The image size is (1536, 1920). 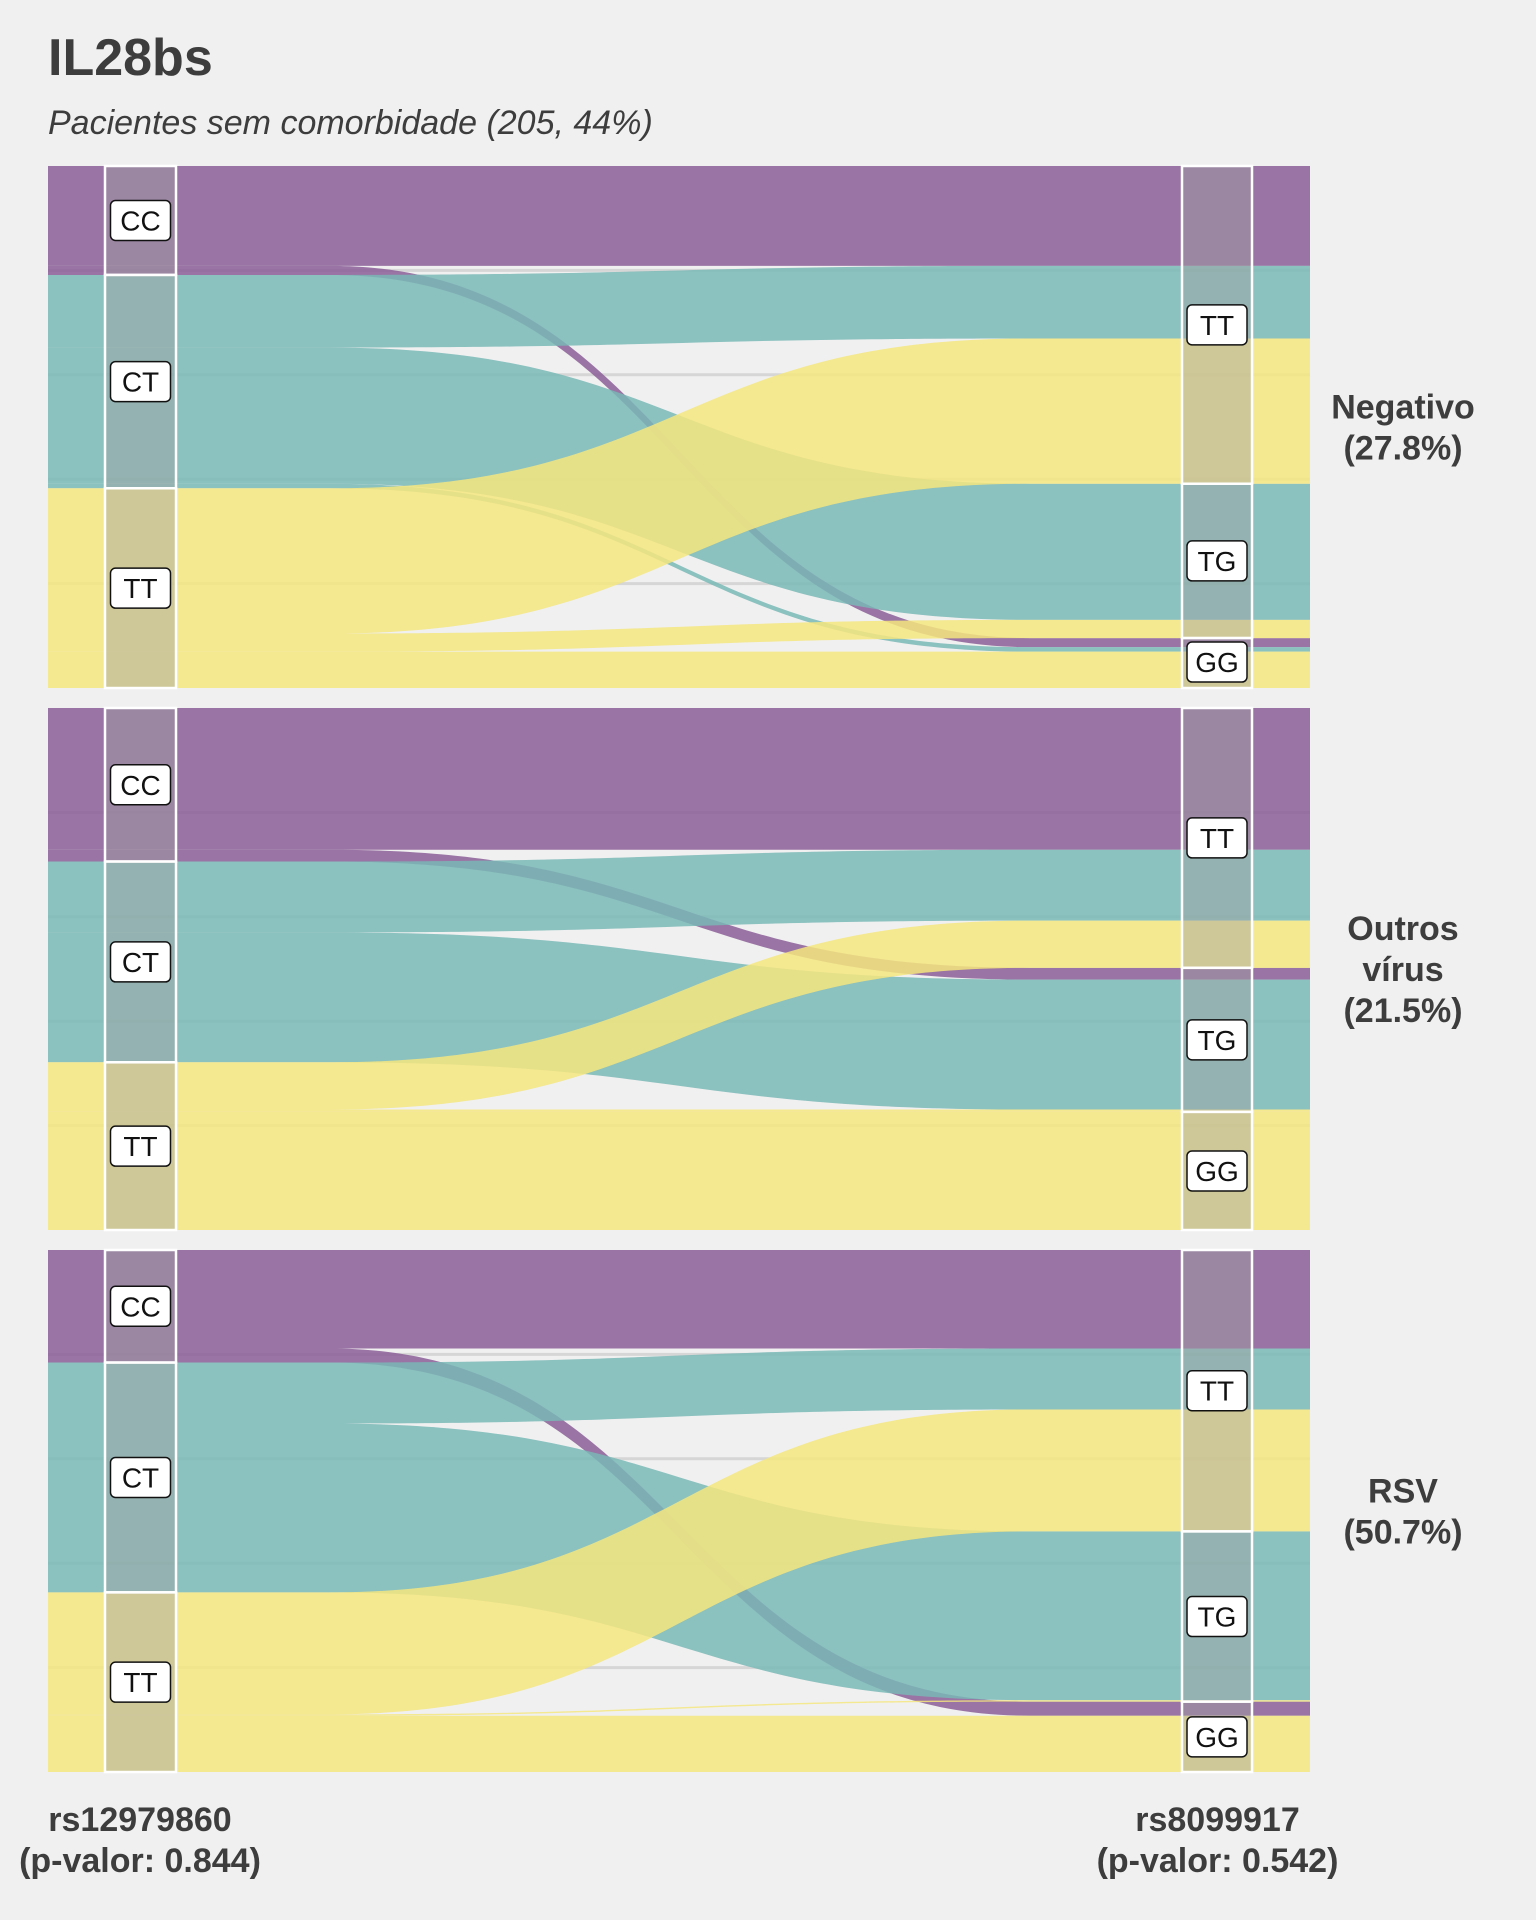 What do you see at coordinates (140, 1861) in the screenshot?
I see `axis1-pvalue: (p-valor: 0.844)` at bounding box center [140, 1861].